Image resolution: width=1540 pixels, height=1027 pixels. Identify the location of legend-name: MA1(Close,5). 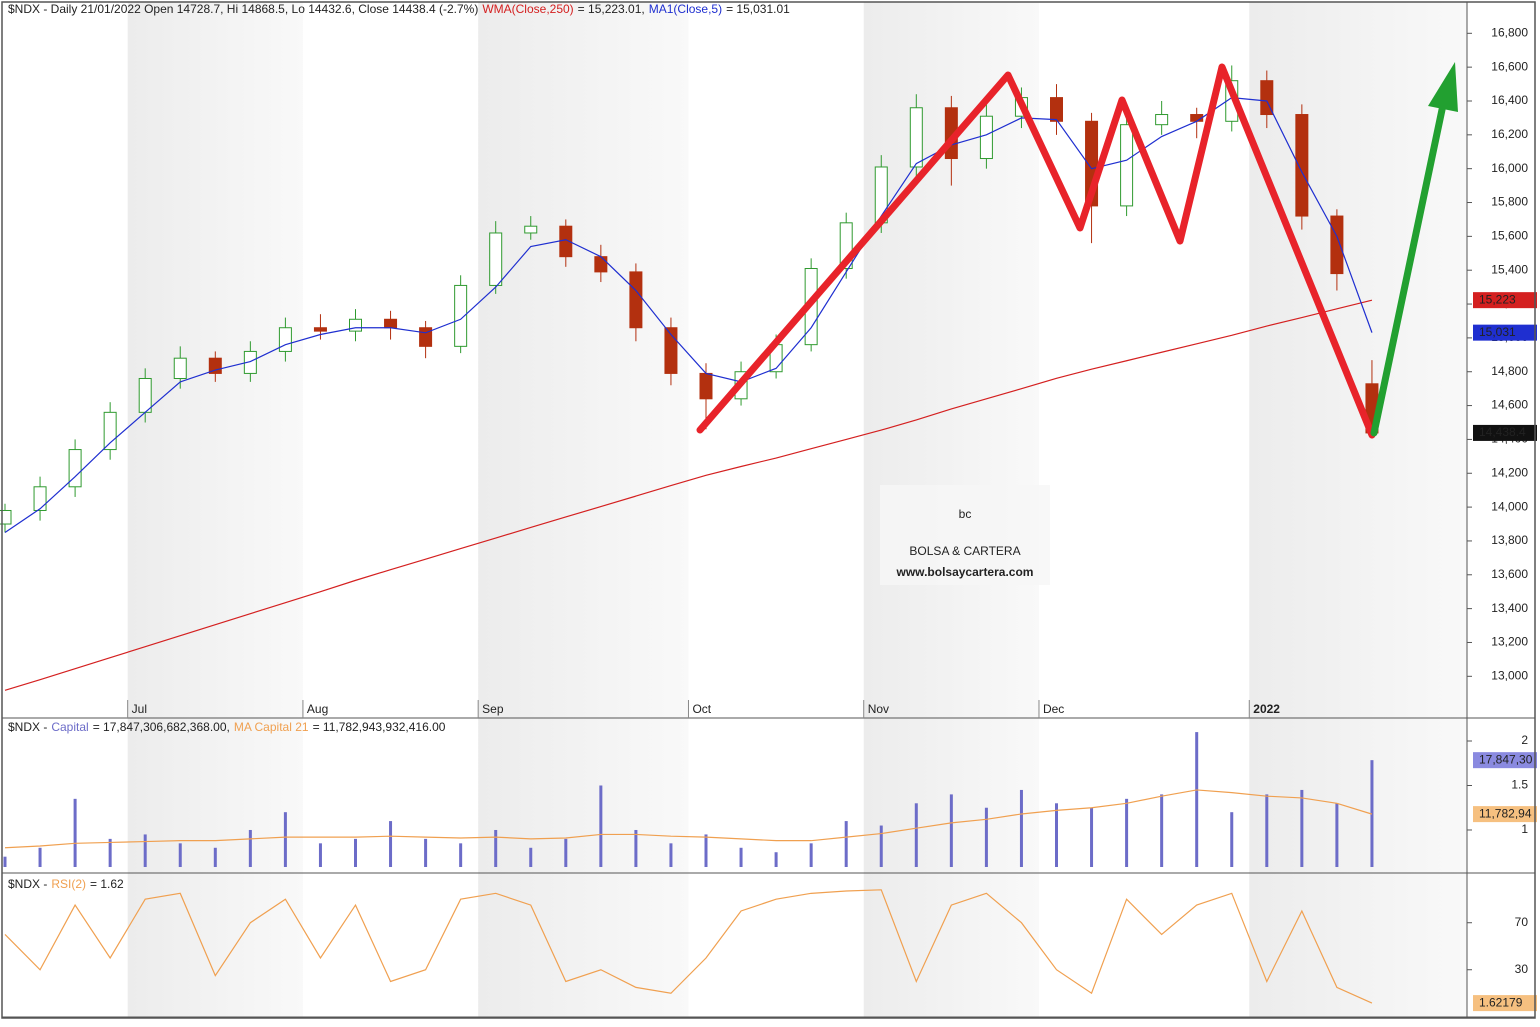
(685, 9).